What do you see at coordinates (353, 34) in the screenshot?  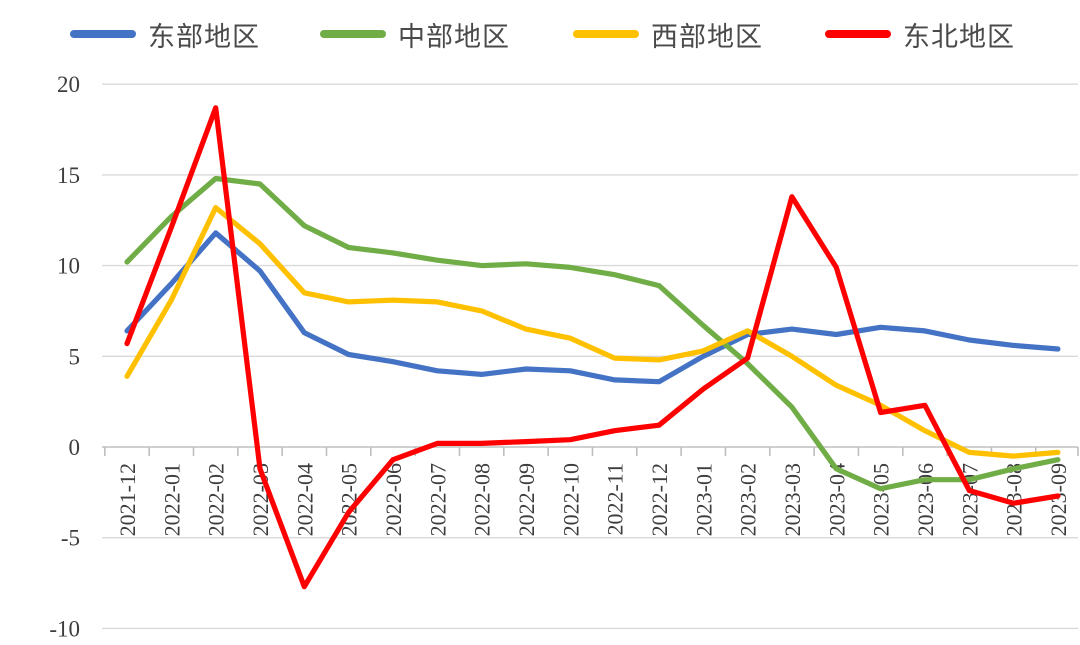 I see `central-region-line-swatch-icon` at bounding box center [353, 34].